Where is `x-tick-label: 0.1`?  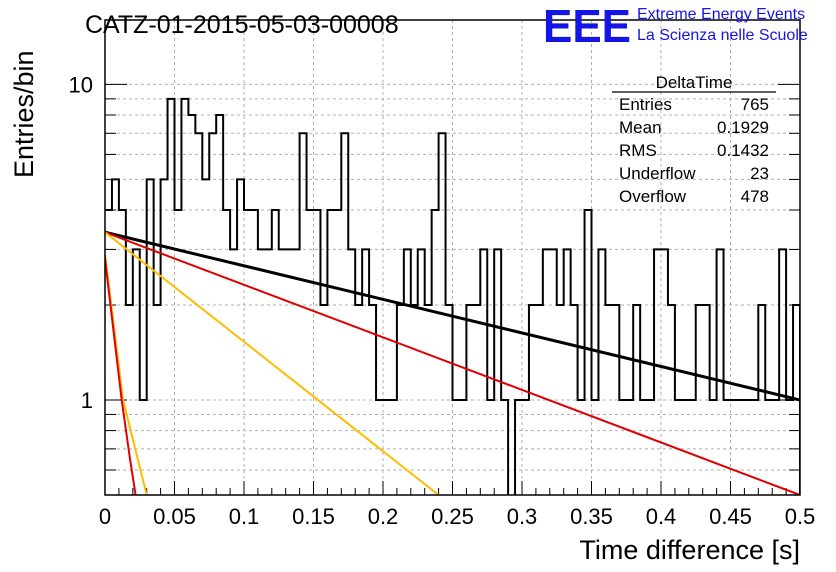
x-tick-label: 0.1 is located at coordinates (244, 516).